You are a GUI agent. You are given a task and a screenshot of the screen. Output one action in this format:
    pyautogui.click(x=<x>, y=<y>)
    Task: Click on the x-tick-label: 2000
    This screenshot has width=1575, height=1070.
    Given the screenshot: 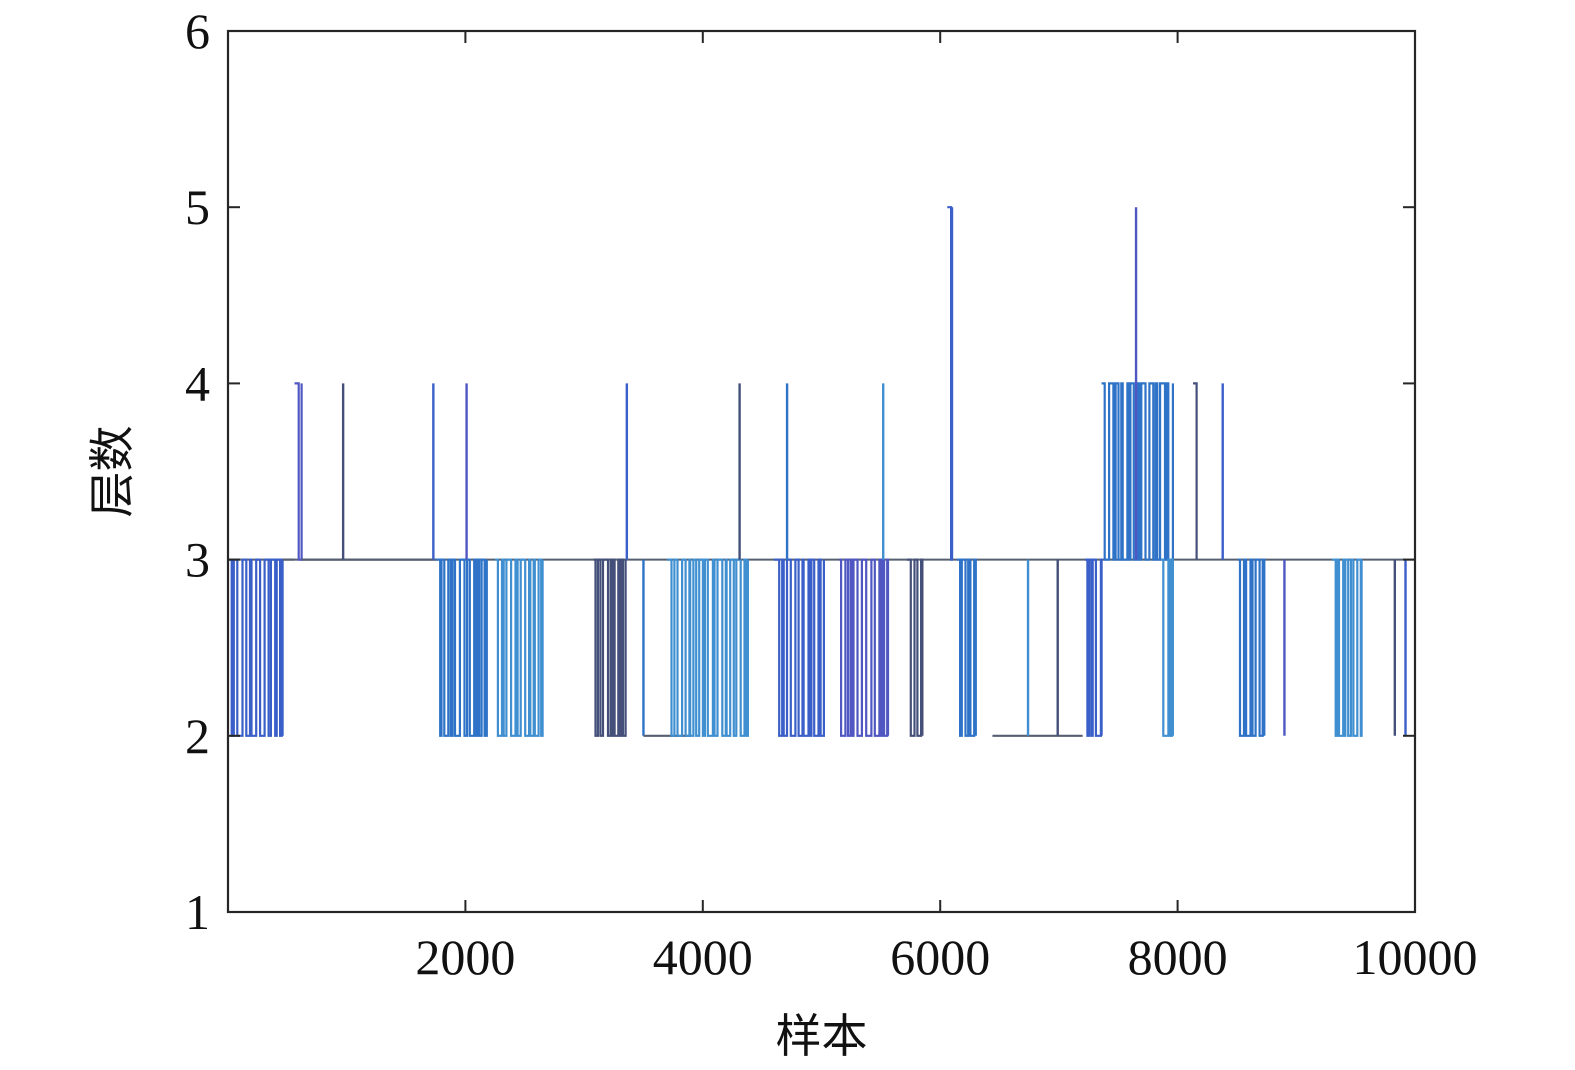 What is the action you would take?
    pyautogui.click(x=465, y=957)
    